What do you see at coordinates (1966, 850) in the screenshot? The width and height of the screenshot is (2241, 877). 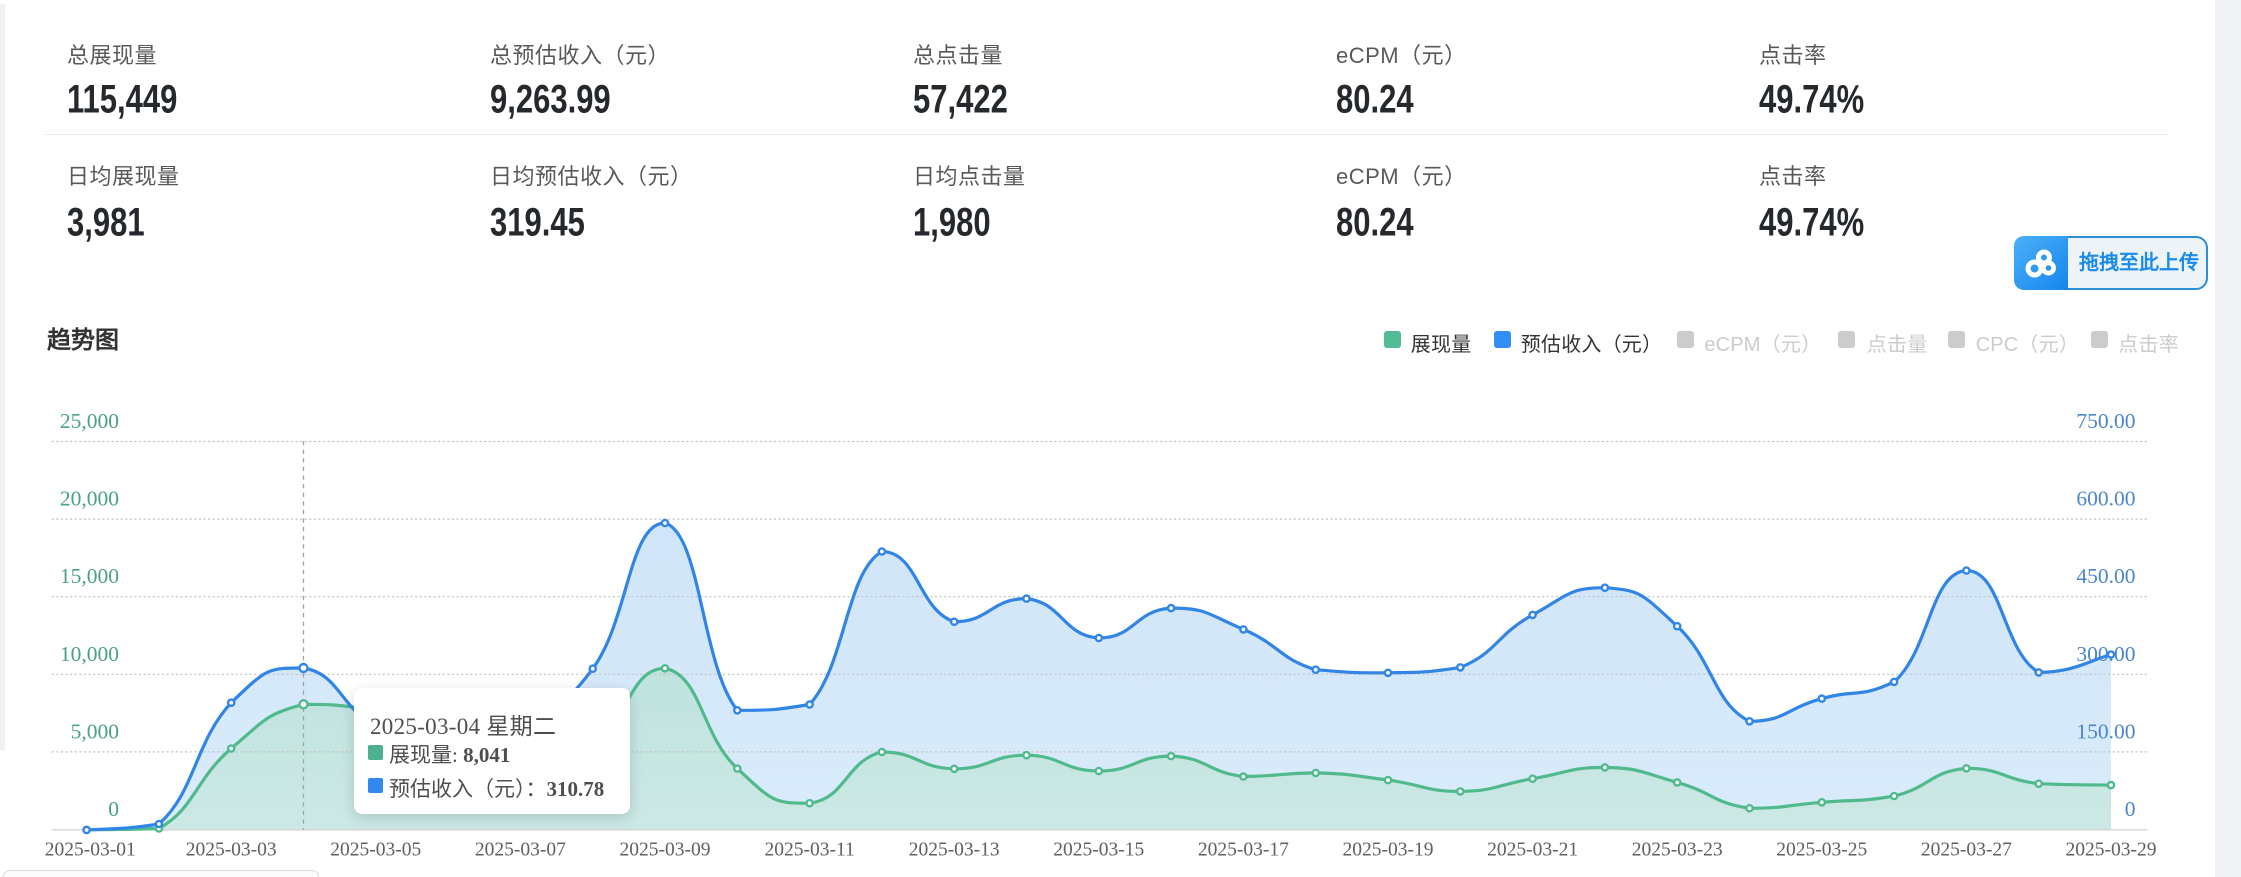 I see `svg-text: 2025-03-27` at bounding box center [1966, 850].